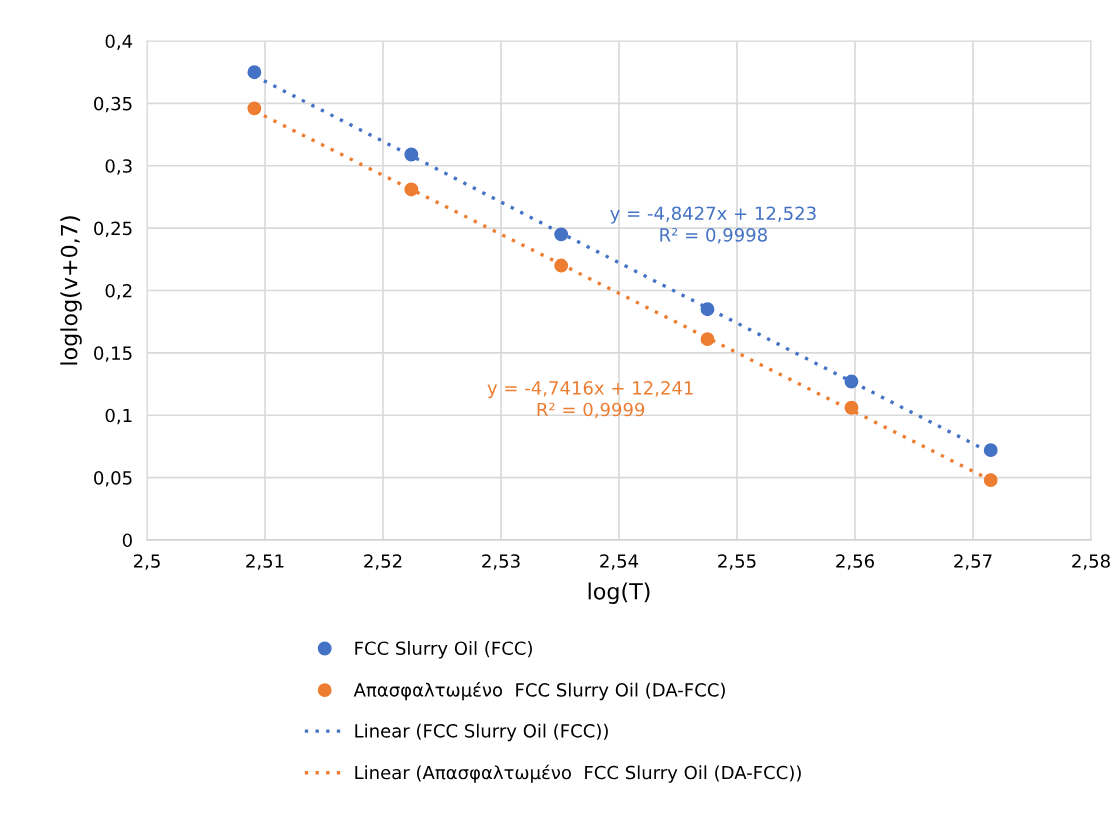 Image resolution: width=1110 pixels, height=813 pixels. What do you see at coordinates (118, 167) in the screenshot?
I see `y-tick-label: 0,3` at bounding box center [118, 167].